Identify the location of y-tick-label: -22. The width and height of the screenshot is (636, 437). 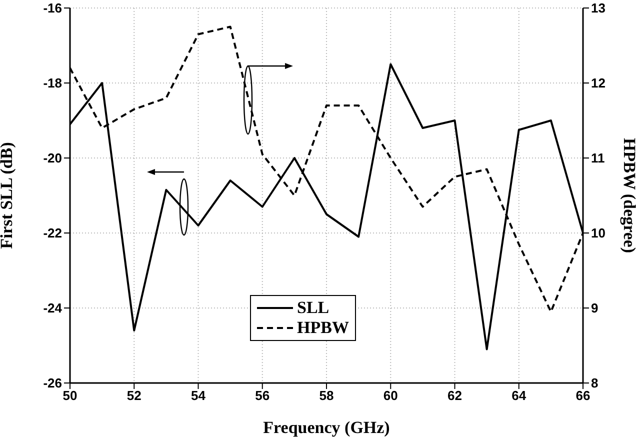
(52, 233).